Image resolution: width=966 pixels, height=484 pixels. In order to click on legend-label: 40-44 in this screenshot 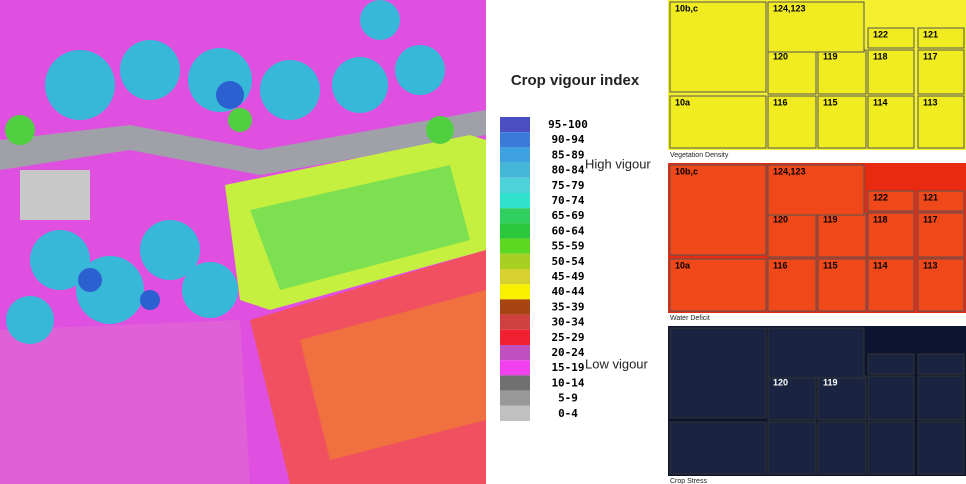, I will do `click(567, 291)`.